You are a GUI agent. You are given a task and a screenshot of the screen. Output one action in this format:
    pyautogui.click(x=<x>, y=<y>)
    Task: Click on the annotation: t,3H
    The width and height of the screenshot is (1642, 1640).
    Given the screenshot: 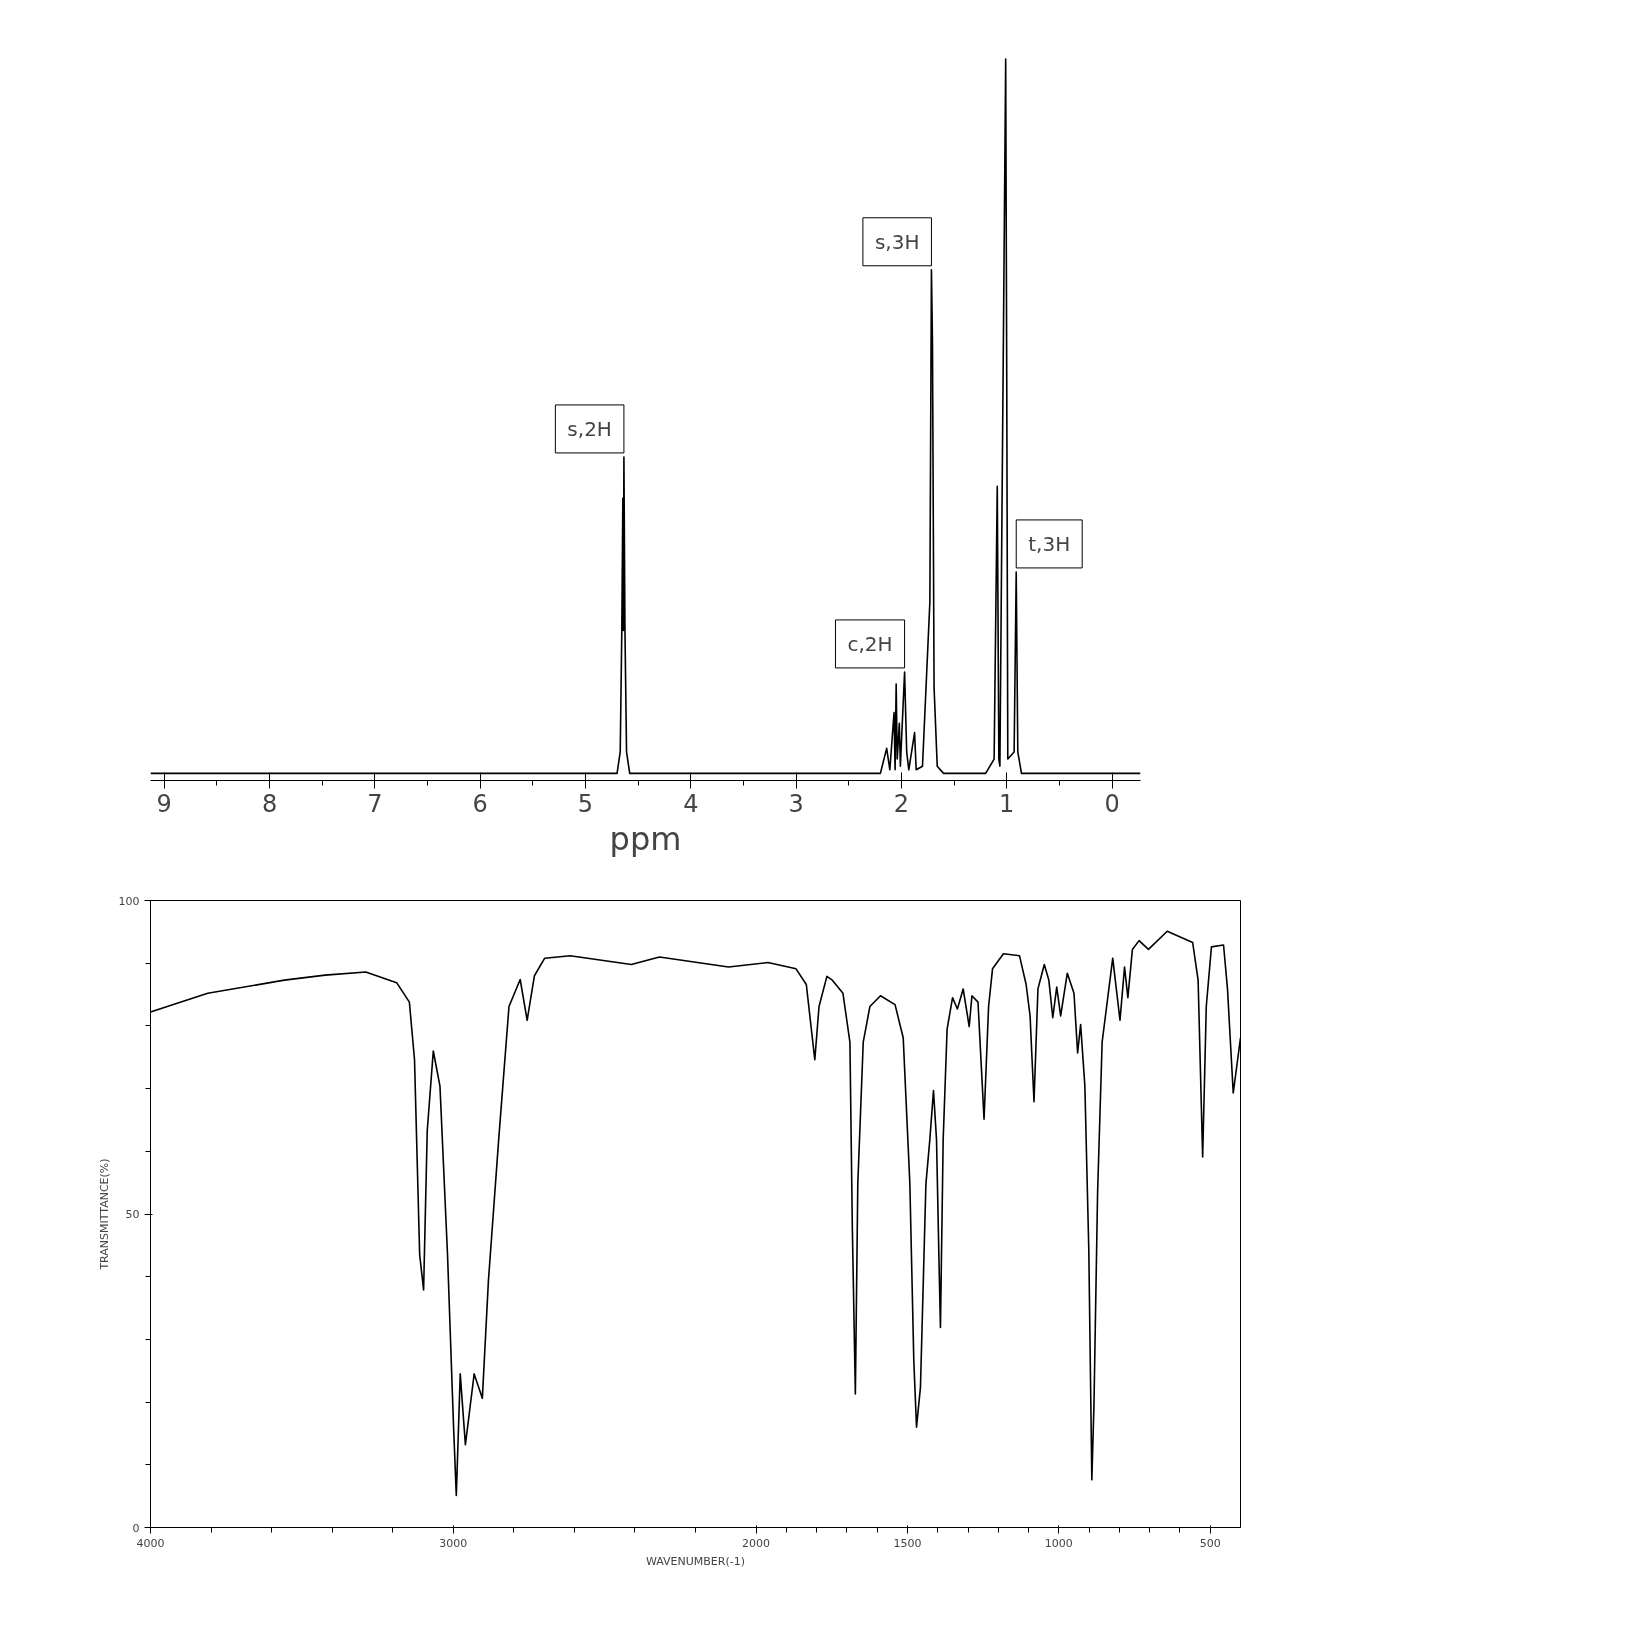 What is the action you would take?
    pyautogui.click(x=1049, y=543)
    